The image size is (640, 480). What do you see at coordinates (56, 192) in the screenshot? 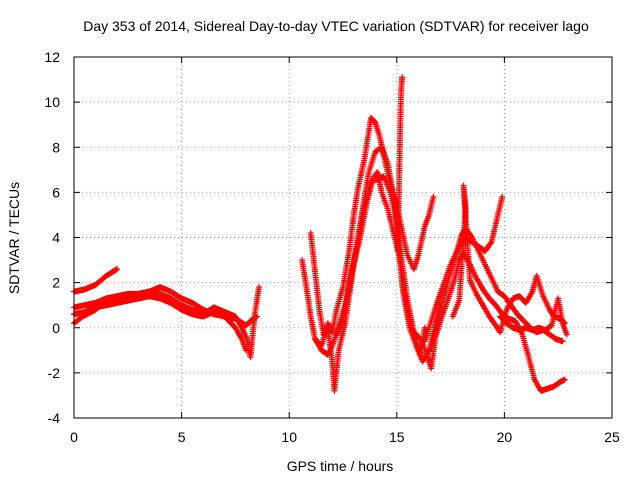
I see `y-tick-label: 6` at bounding box center [56, 192].